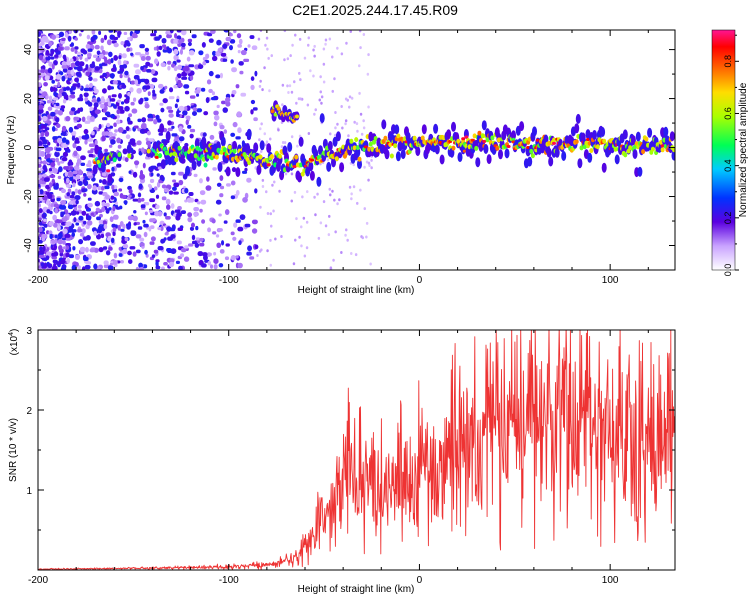 This screenshot has height=600, width=750. What do you see at coordinates (341, 252) in the screenshot?
I see `heatmap-cell-1961` at bounding box center [341, 252].